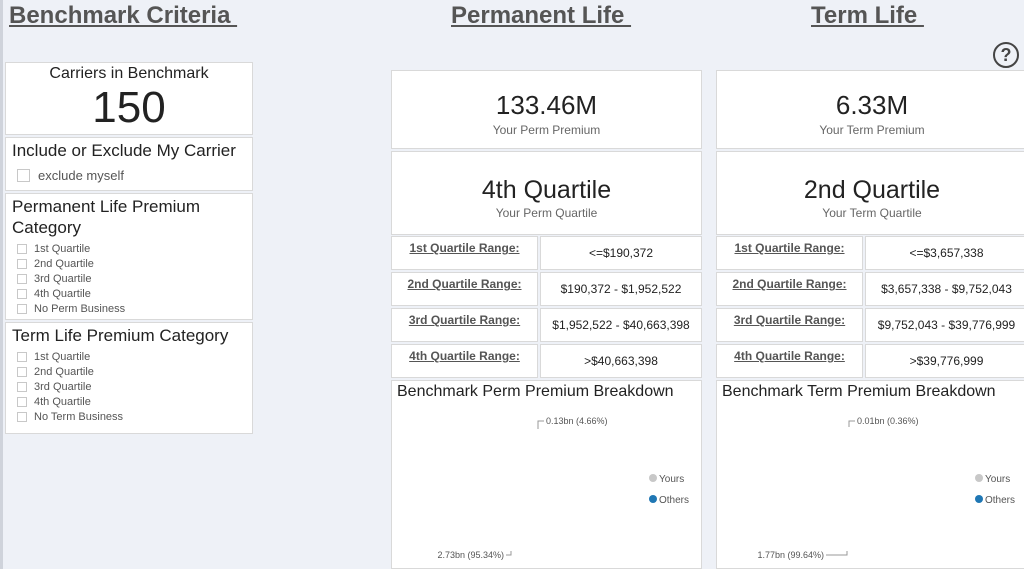 The height and width of the screenshot is (569, 1024). What do you see at coordinates (944, 361) in the screenshot?
I see `term-range-value: >$39,776,999` at bounding box center [944, 361].